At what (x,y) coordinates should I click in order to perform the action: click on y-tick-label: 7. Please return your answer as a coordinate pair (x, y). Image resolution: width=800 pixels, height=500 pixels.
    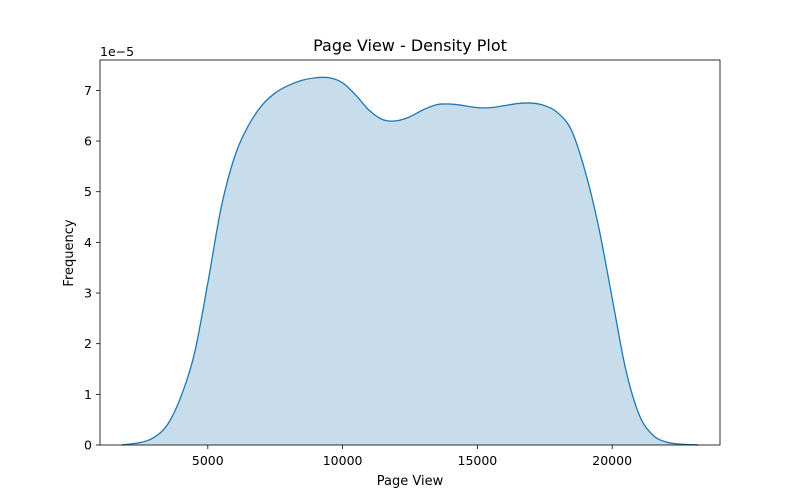
    Looking at the image, I should click on (88, 90).